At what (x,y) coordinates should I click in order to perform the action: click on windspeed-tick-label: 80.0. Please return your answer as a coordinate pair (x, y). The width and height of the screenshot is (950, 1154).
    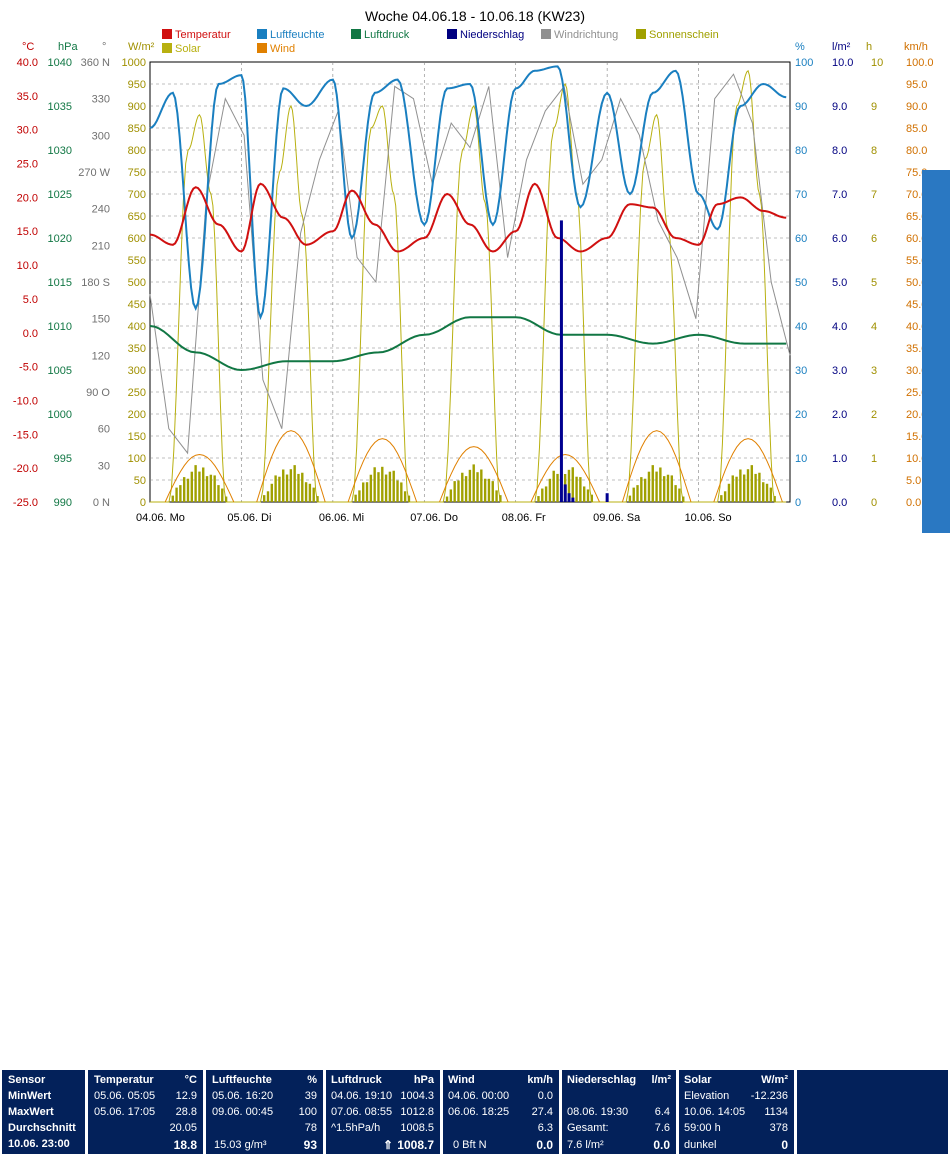
    Looking at the image, I should click on (916, 151).